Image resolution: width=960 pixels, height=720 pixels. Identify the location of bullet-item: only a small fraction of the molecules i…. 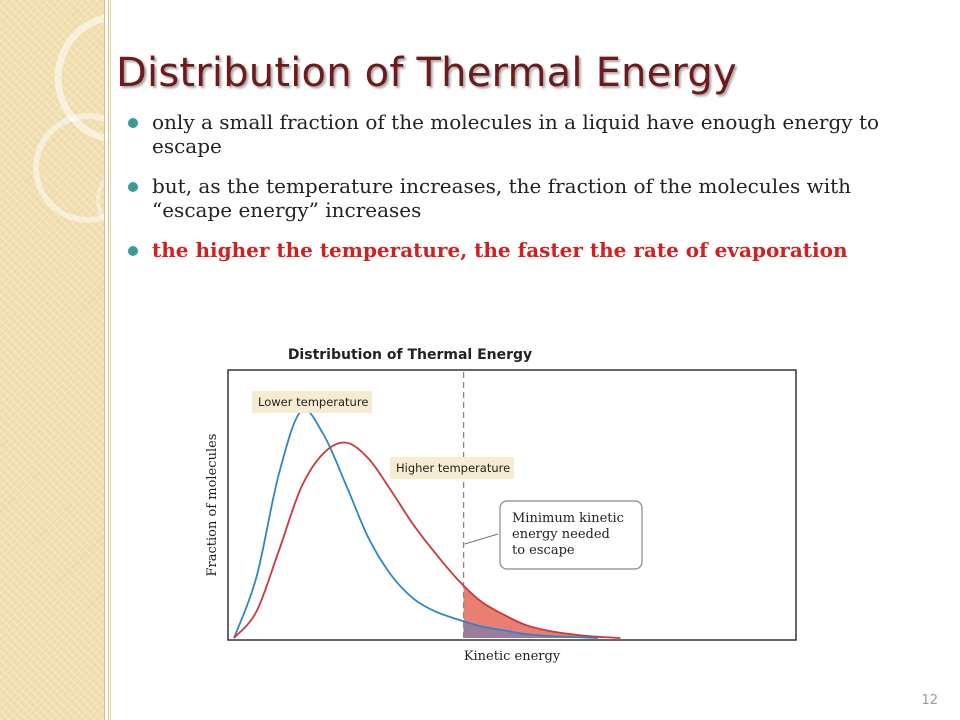
(528, 134).